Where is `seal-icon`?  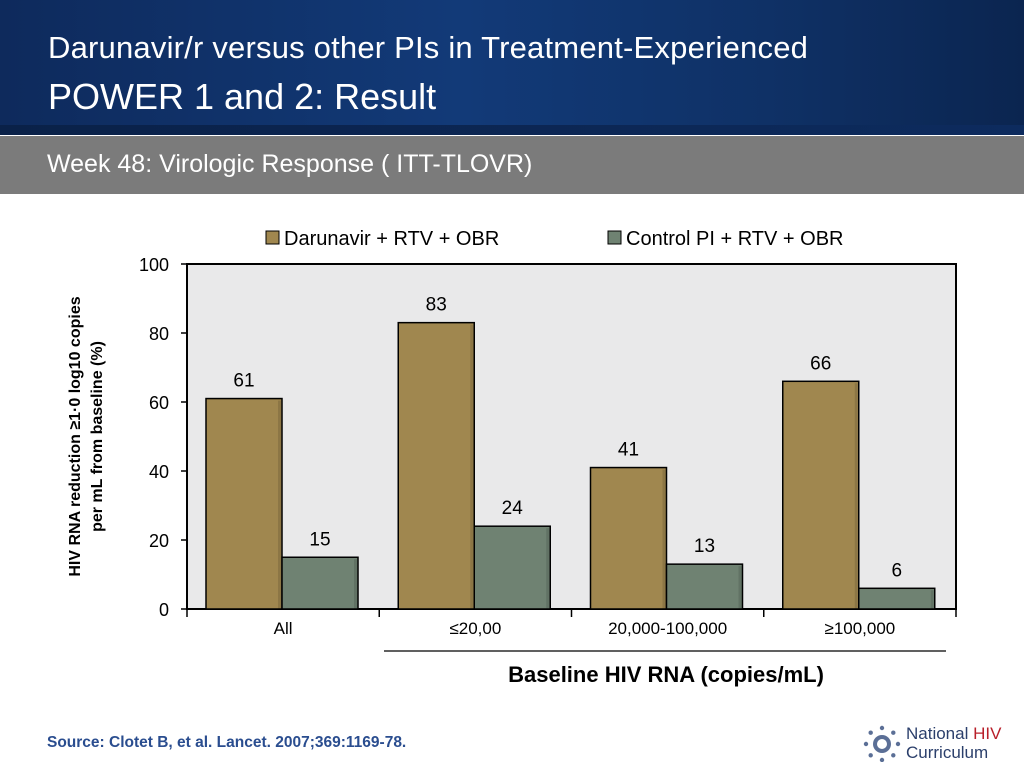
seal-icon is located at coordinates (882, 744).